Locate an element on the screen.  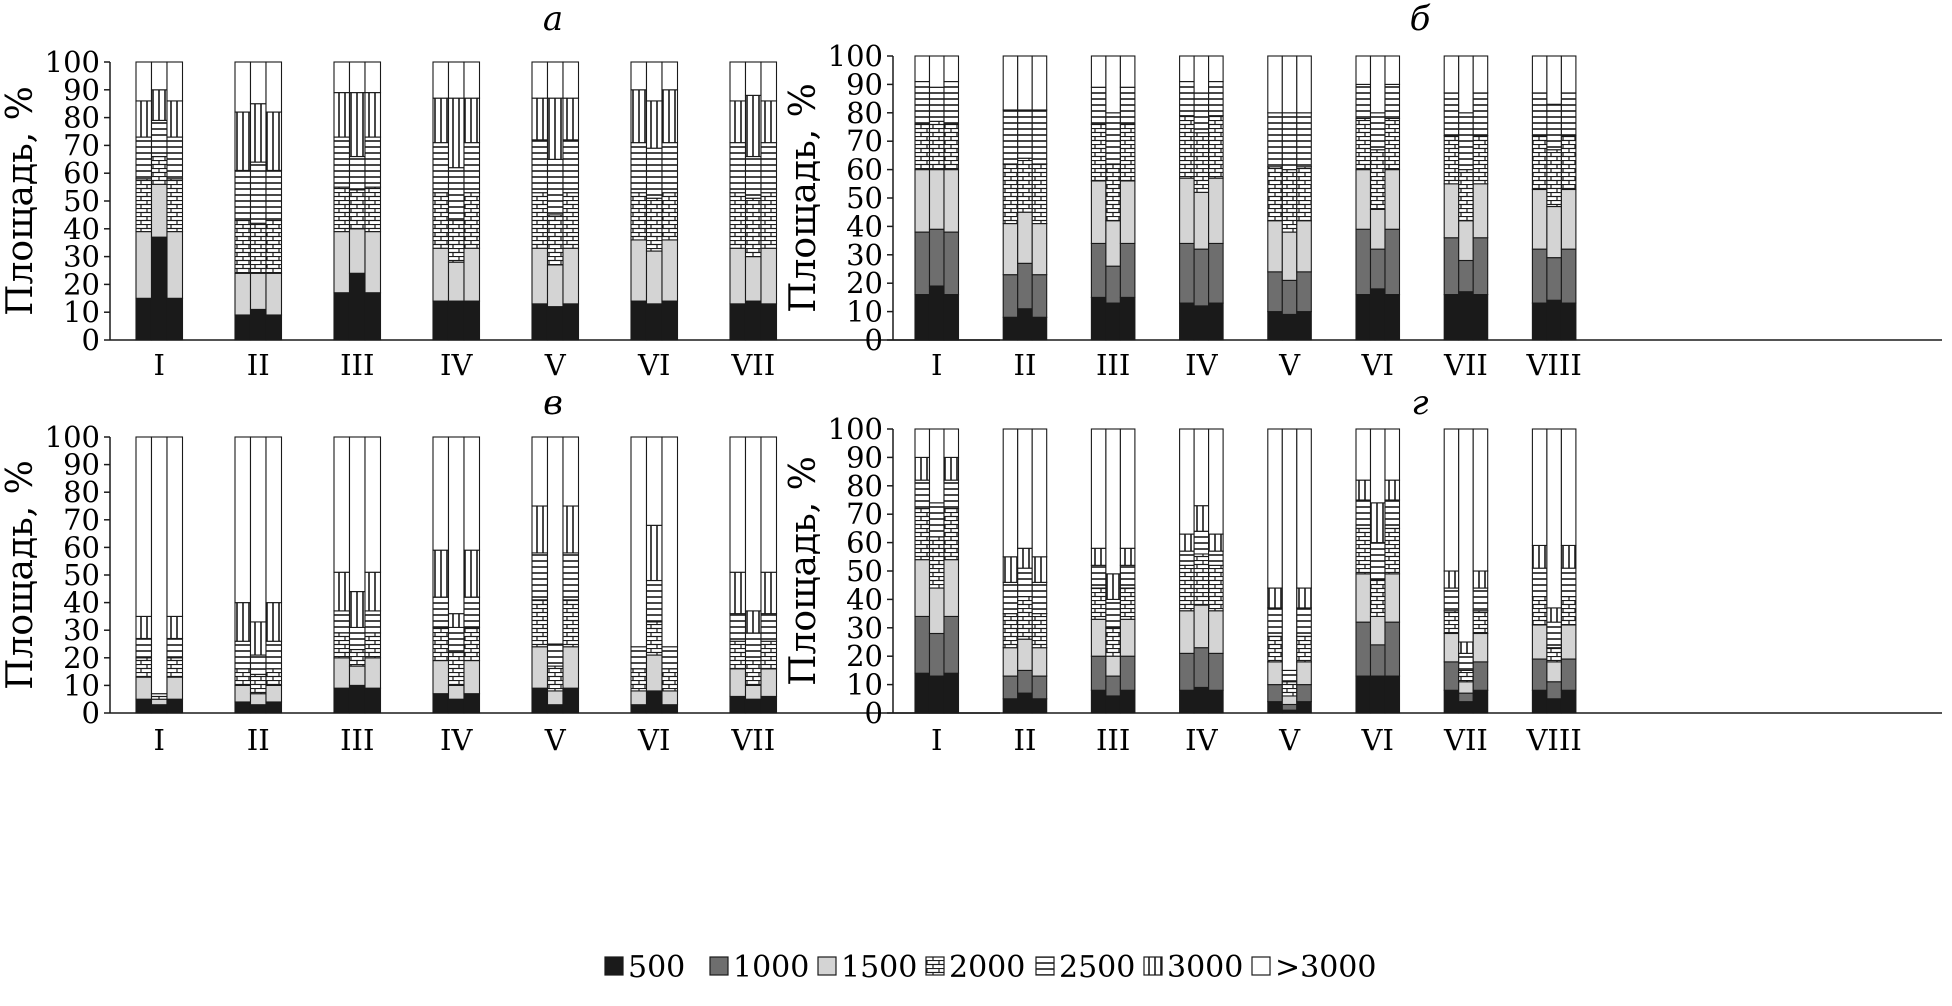
y-tick-label: 40 is located at coordinates (864, 226).